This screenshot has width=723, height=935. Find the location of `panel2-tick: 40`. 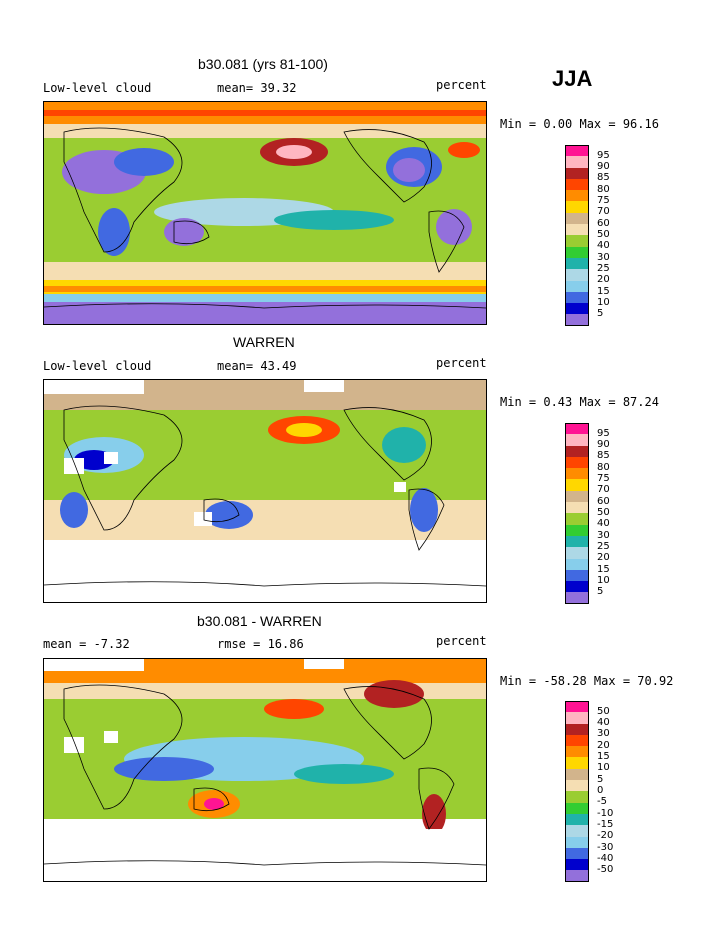

panel2-tick: 40 is located at coordinates (603, 523).